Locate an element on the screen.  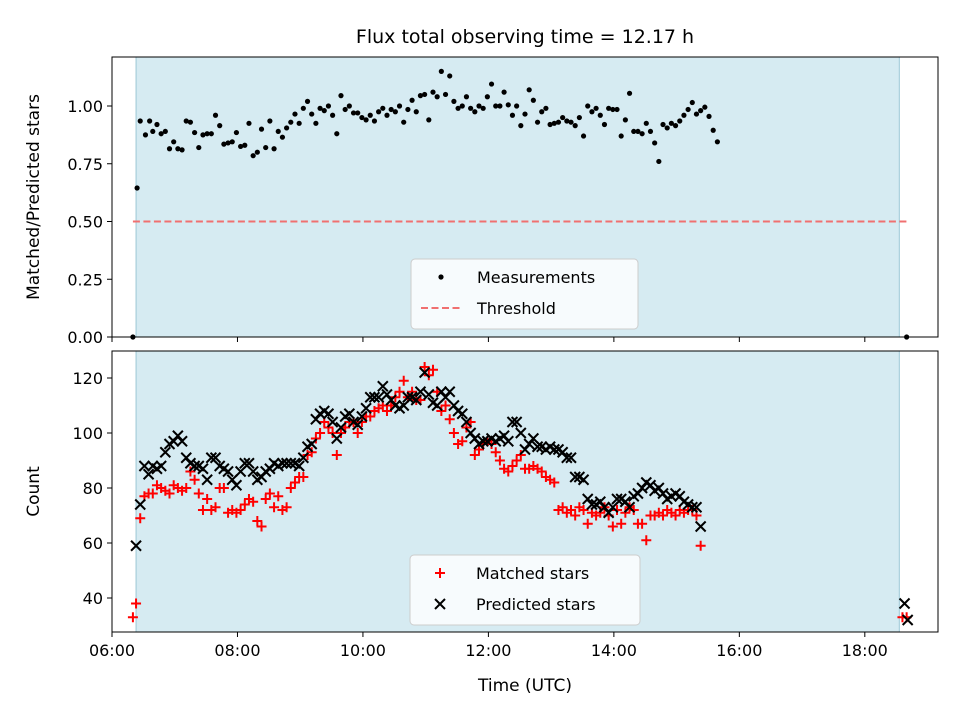
y-tick-label: 0.75 is located at coordinates (85, 164).